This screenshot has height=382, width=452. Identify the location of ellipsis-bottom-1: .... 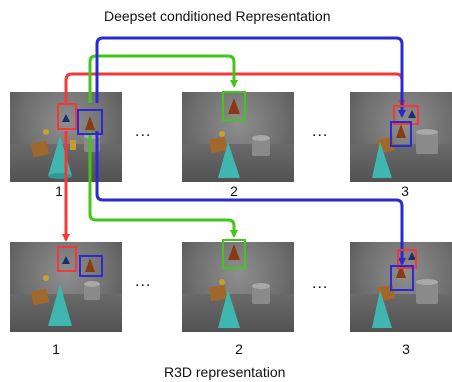
(143, 281).